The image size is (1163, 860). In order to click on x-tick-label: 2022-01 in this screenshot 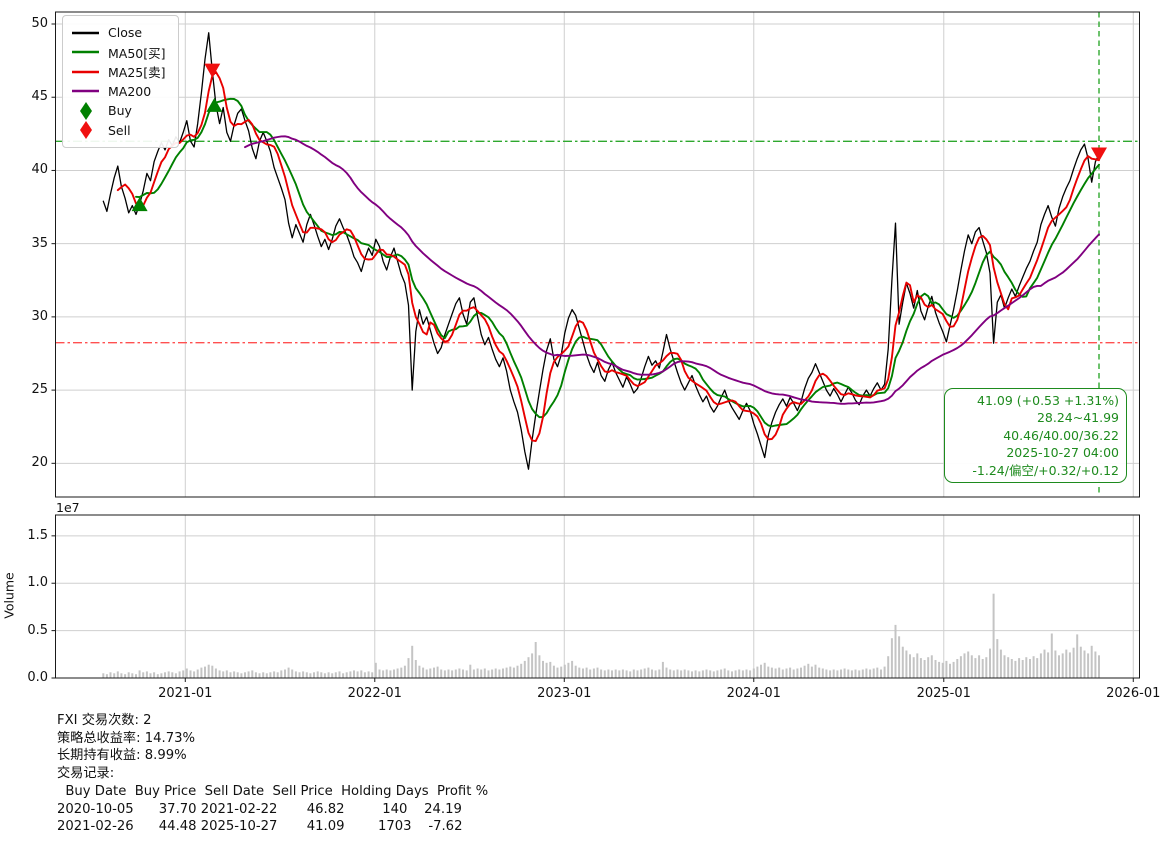, I will do `click(374, 693)`.